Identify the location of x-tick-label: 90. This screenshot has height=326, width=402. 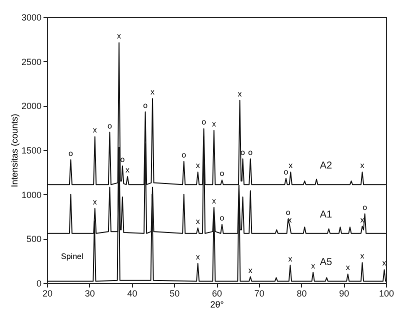
(344, 293).